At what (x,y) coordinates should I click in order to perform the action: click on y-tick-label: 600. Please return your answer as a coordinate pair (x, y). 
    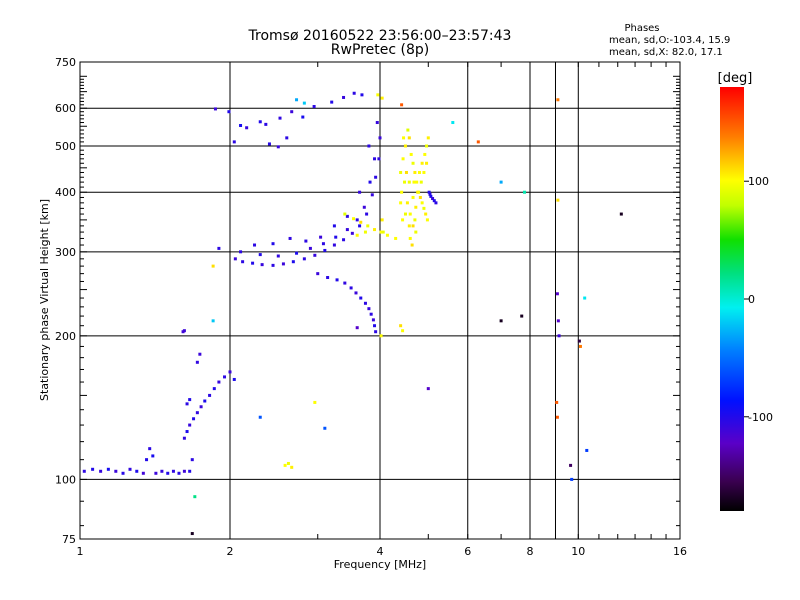
    Looking at the image, I should click on (65, 108).